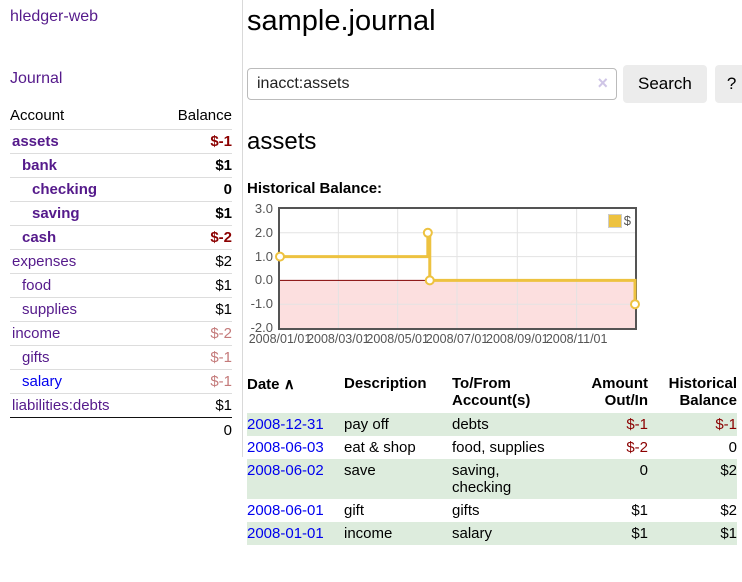  What do you see at coordinates (732, 447) in the screenshot?
I see `transaction-balance: 0` at bounding box center [732, 447].